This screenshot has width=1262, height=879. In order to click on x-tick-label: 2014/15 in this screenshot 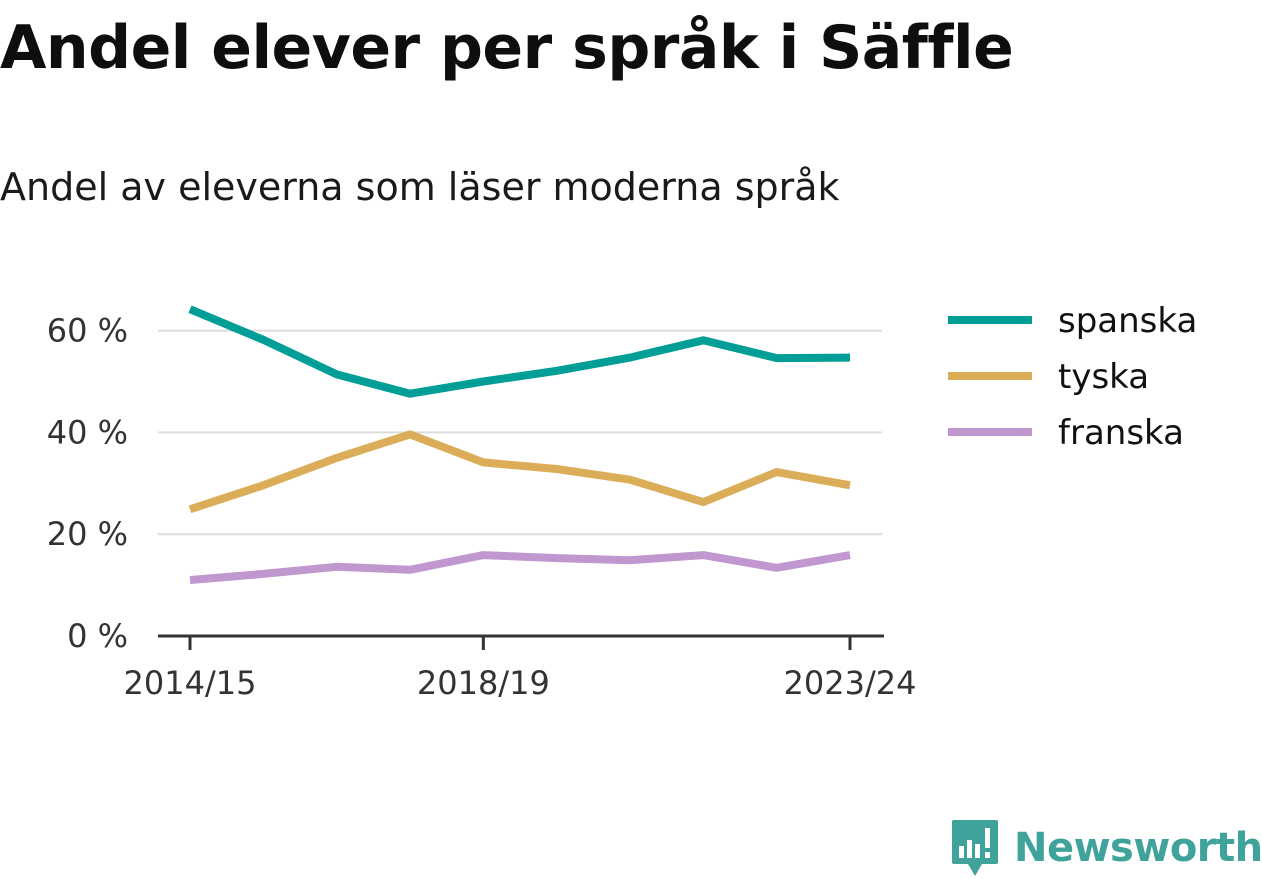, I will do `click(190, 683)`.